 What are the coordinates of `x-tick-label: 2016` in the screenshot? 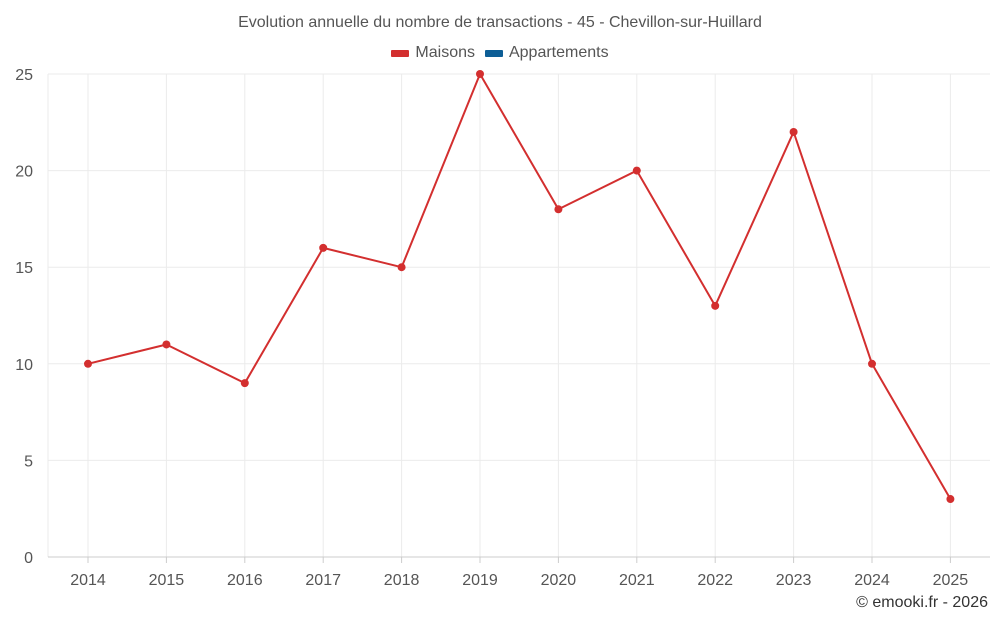 It's located at (245, 580).